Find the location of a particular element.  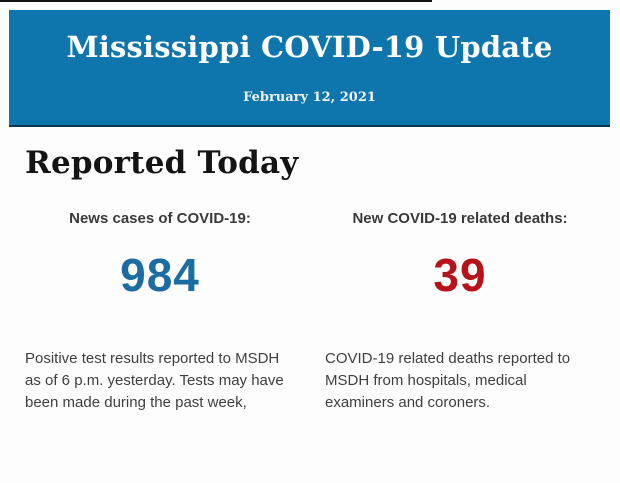

section-heading: Reported Today is located at coordinates (162, 163).